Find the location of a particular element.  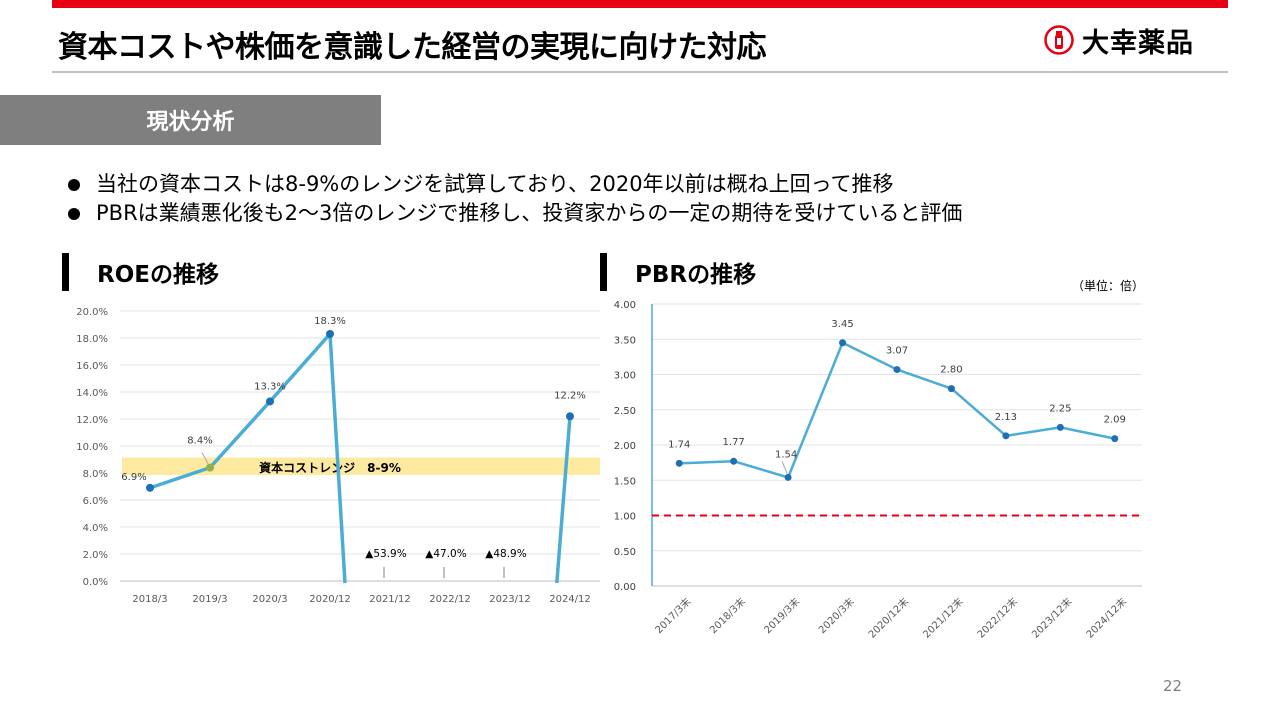

pbr-chart-title: PBRの推移 is located at coordinates (696, 275).